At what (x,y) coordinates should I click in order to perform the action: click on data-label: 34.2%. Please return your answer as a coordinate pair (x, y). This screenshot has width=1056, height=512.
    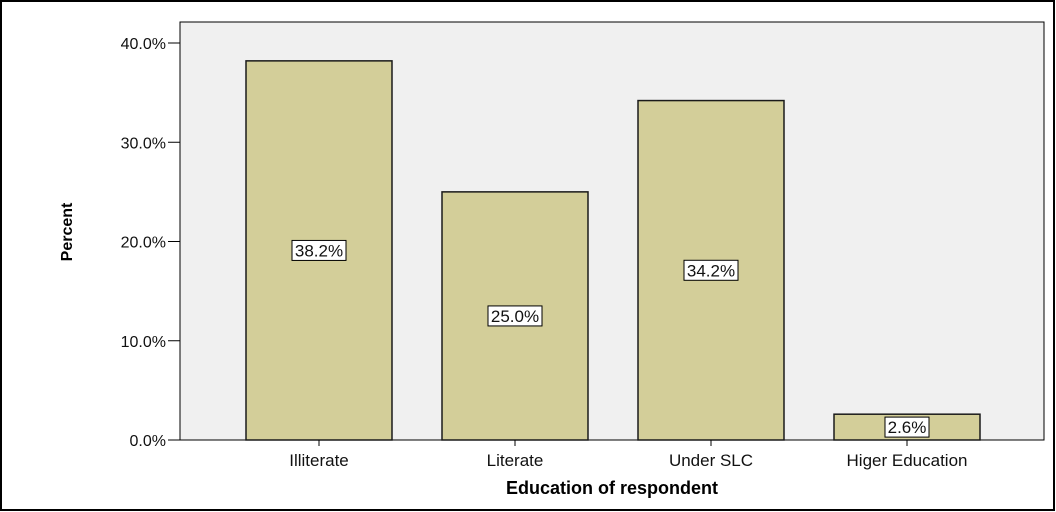
    Looking at the image, I should click on (711, 270).